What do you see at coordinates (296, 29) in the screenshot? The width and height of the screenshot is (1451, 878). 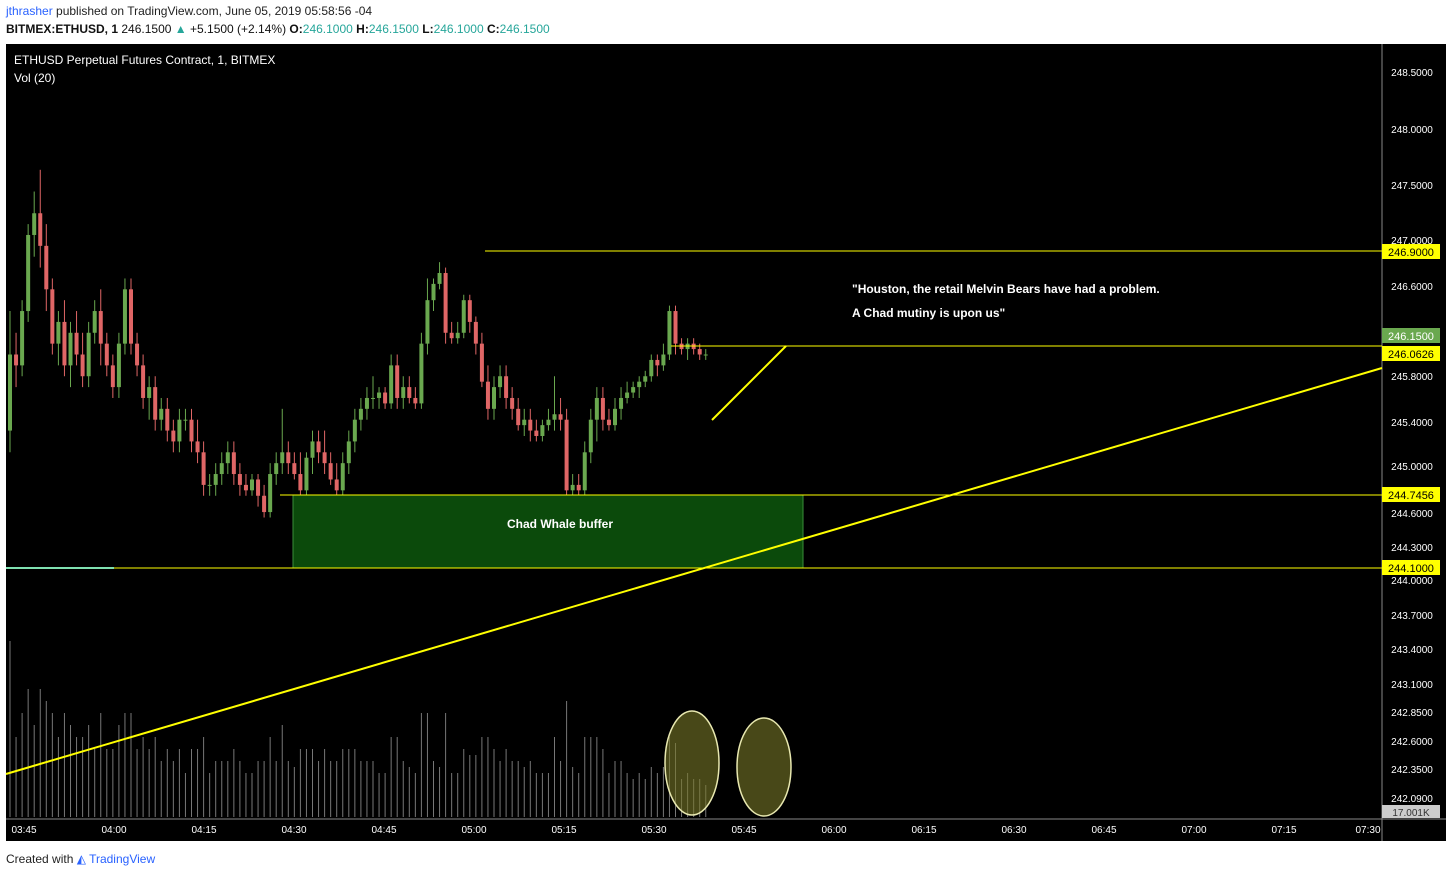 I see `open-label: O:` at bounding box center [296, 29].